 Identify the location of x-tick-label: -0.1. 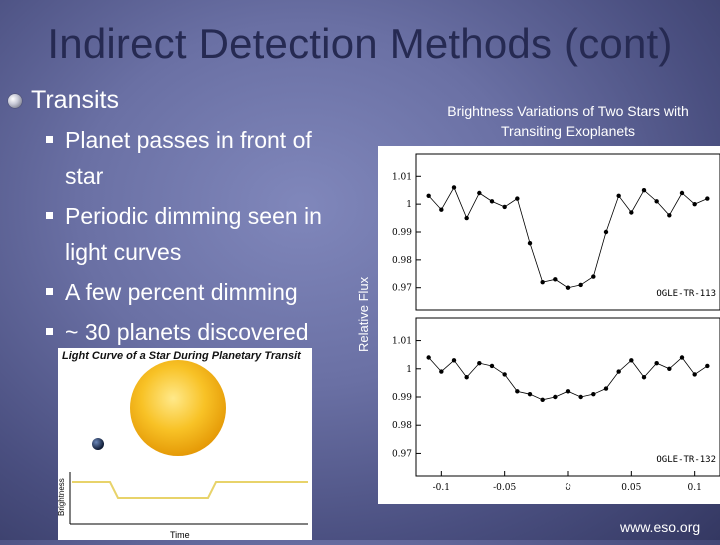
(441, 488).